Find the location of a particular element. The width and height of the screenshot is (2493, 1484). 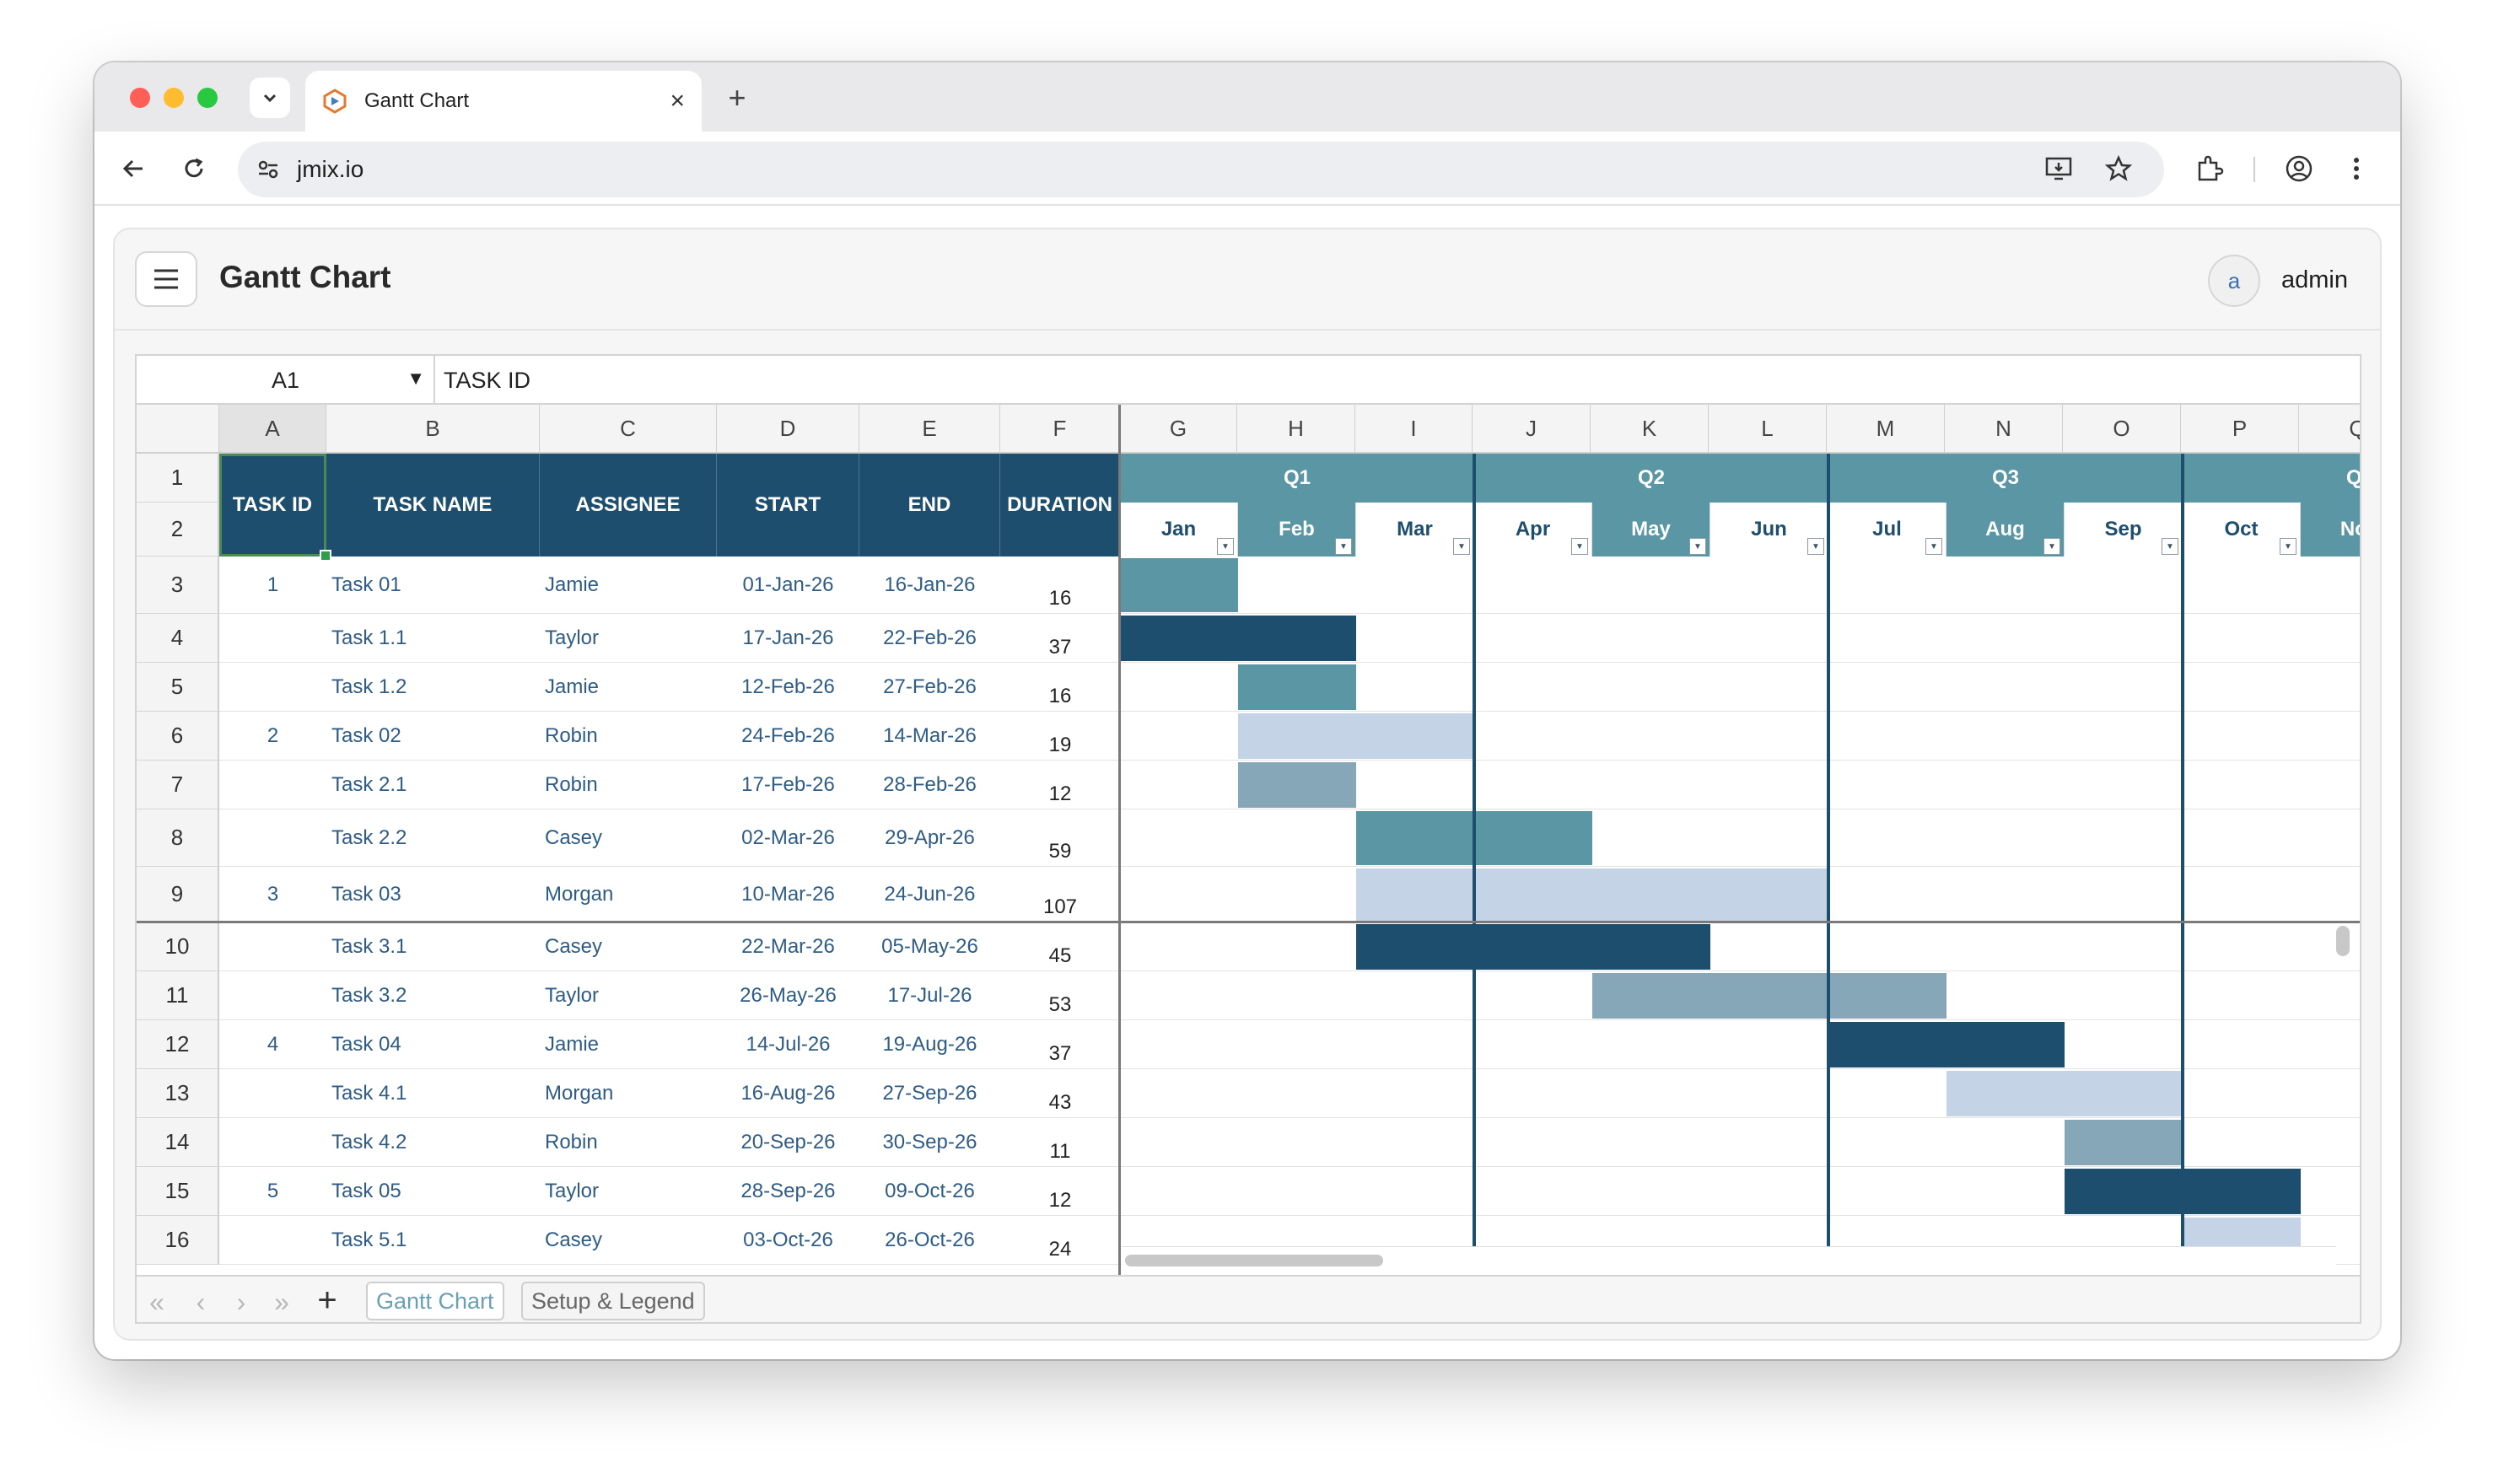

end-date-cell: 09-Oct-26 is located at coordinates (930, 1191).